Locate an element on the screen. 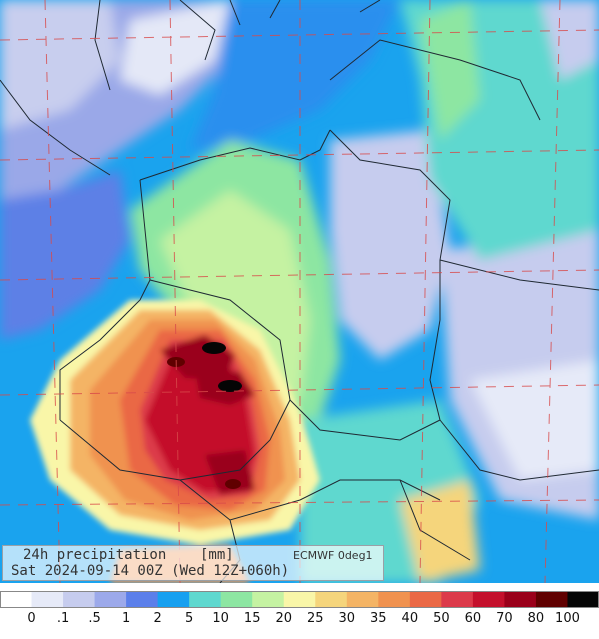 This screenshot has width=599, height=639. legend-label: 0 is located at coordinates (31, 618).